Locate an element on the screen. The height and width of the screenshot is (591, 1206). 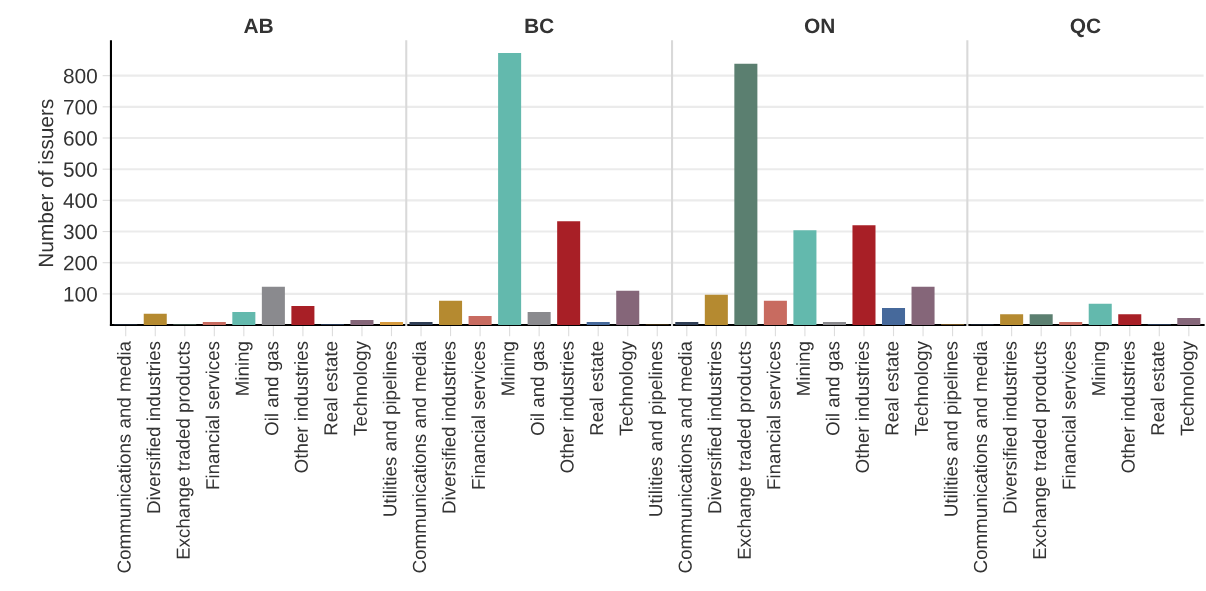
chart-title: BC is located at coordinates (539, 26).